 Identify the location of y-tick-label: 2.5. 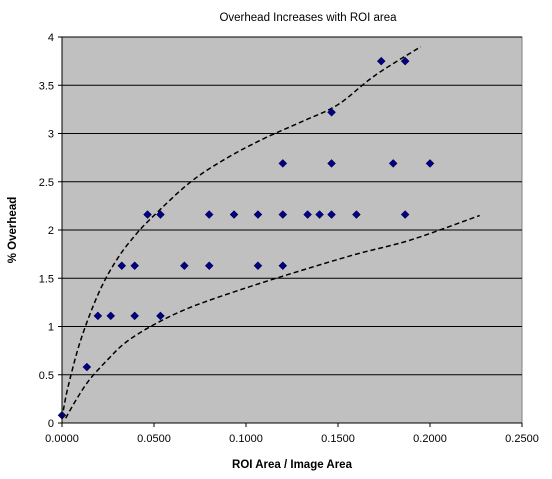
(46, 183).